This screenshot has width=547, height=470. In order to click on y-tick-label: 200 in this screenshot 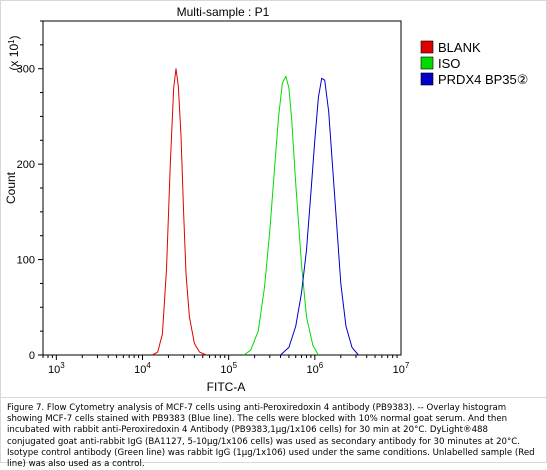, I will do `click(26, 165)`.